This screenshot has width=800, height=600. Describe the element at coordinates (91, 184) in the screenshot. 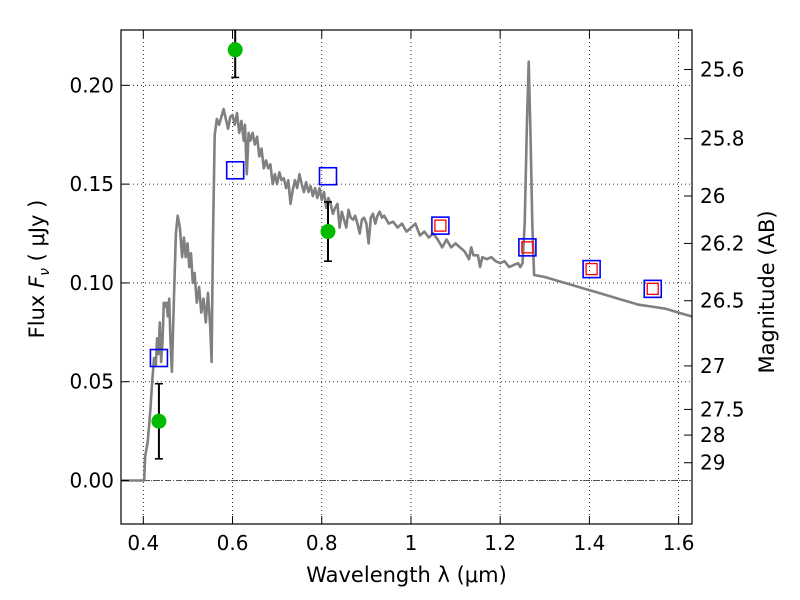

I see `y-tick-label: 0.15` at that location.